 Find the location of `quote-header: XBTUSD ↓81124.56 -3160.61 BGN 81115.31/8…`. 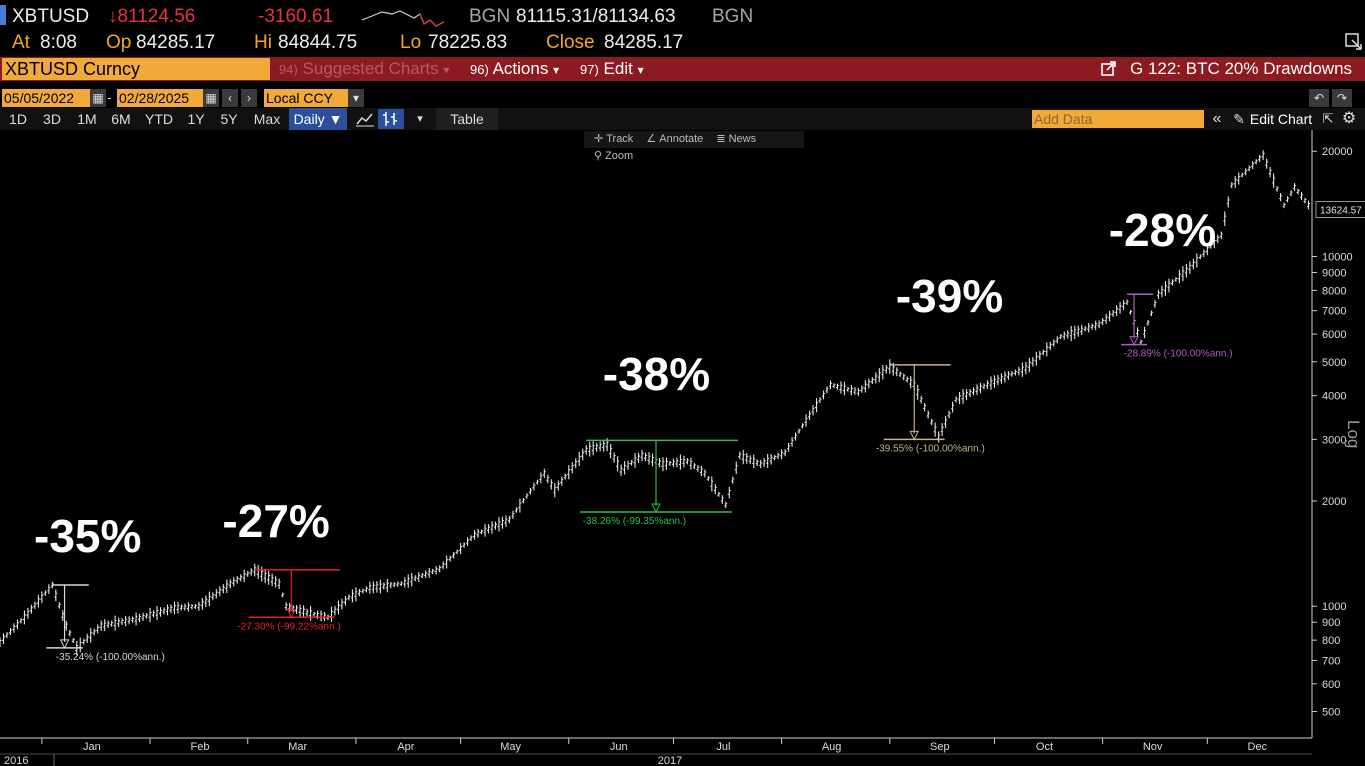

quote-header: XBTUSD ↓81124.56 -3160.61 BGN 81115.31/8… is located at coordinates (682, 28).